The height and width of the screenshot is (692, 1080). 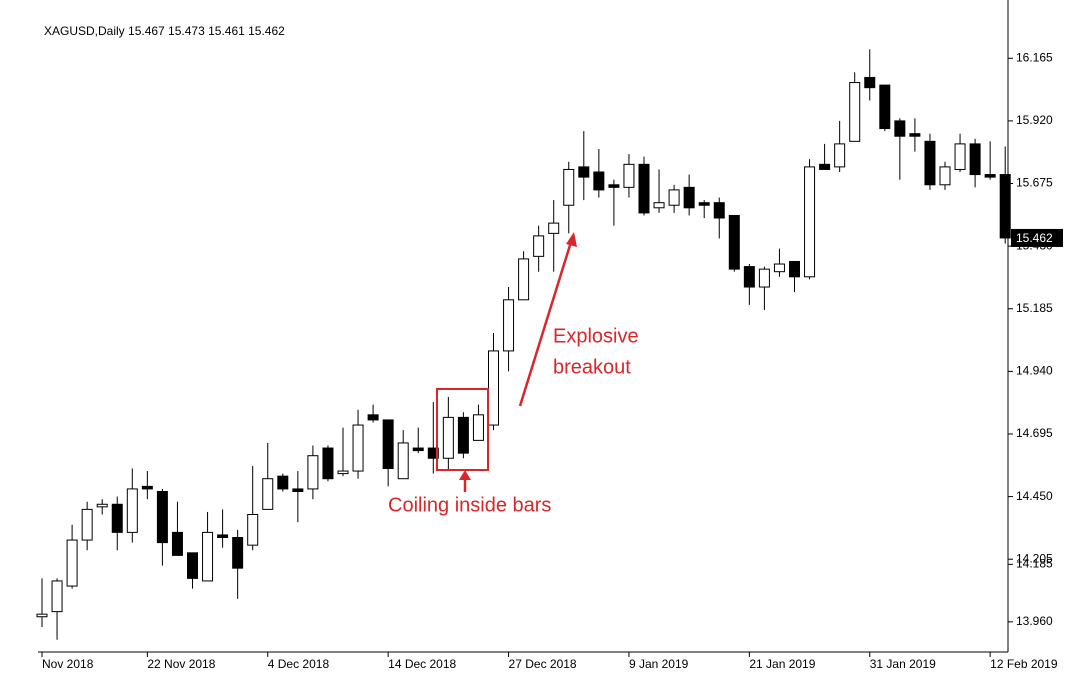 What do you see at coordinates (68, 664) in the screenshot?
I see `x-tick-label: Nov 2018` at bounding box center [68, 664].